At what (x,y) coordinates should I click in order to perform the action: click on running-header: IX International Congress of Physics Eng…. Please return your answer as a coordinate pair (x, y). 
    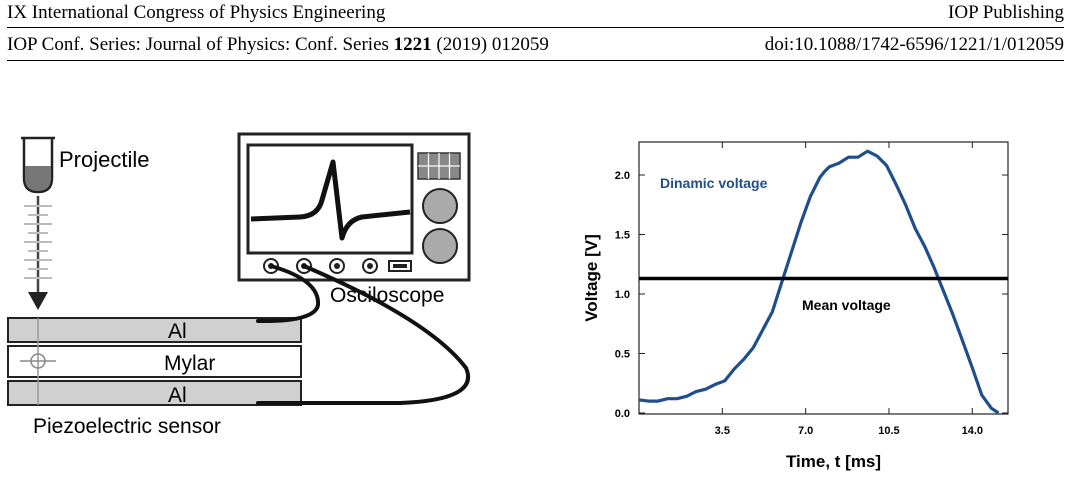
    Looking at the image, I should click on (535, 14).